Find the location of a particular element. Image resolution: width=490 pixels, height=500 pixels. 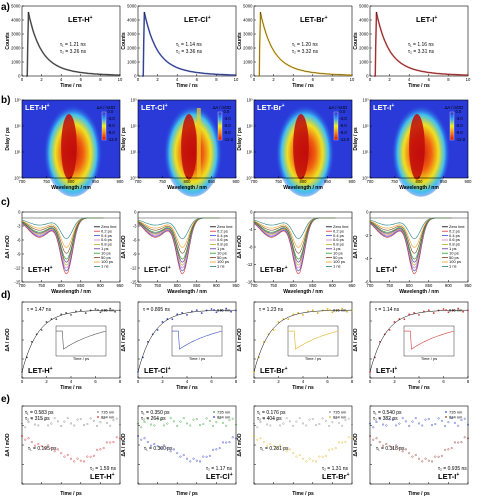

c2-legend-label: 10 ps is located at coordinates (222, 252).